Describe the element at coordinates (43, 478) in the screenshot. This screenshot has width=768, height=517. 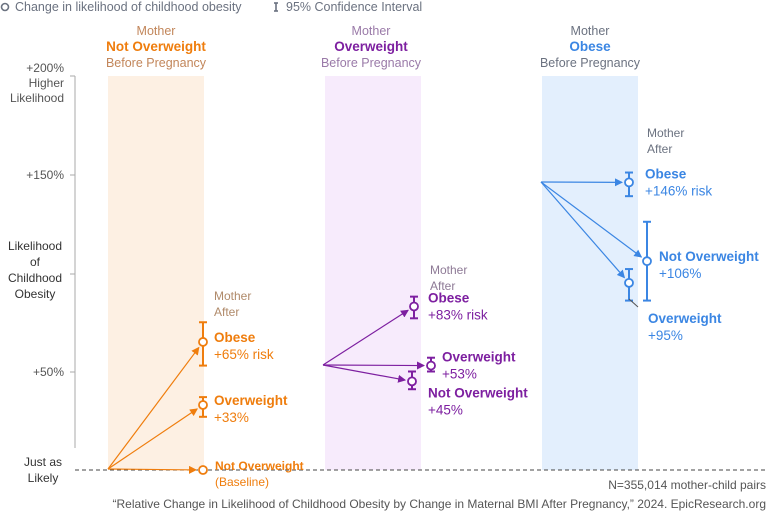
I see `y-base-2: Likely` at that location.